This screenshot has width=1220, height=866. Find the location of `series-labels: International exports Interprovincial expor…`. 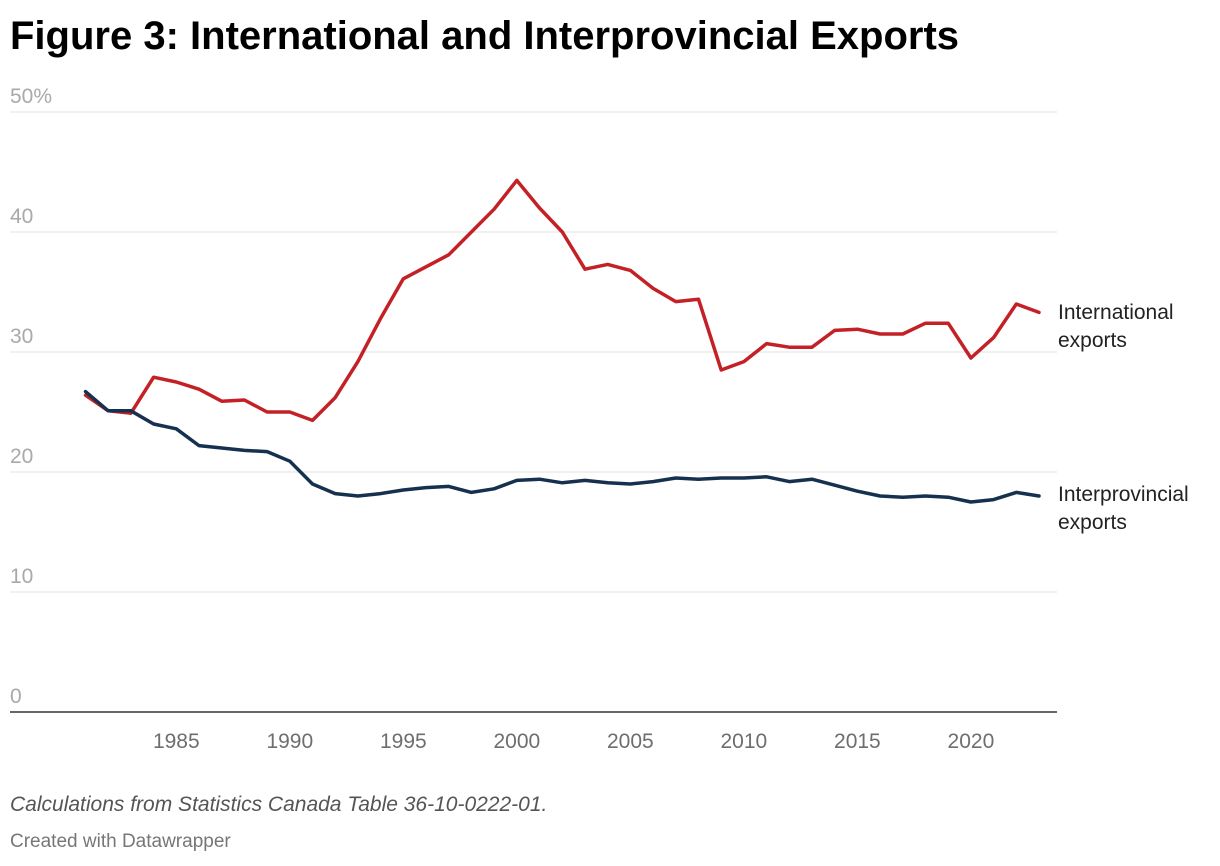

series-labels: International exports Interprovincial expor… is located at coordinates (1123, 417).